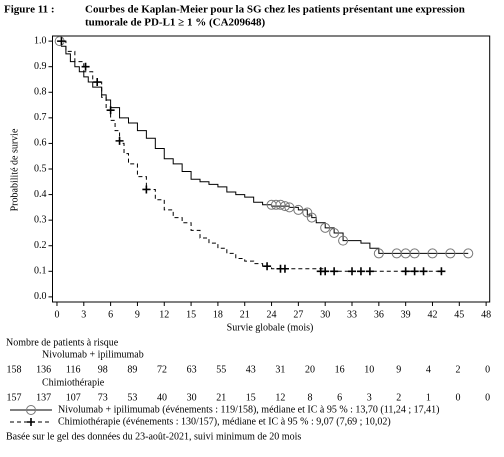 This screenshot has height=457, width=504. Describe the element at coordinates (40, 245) in the screenshot. I see `y-tick-label: 0.2` at that location.